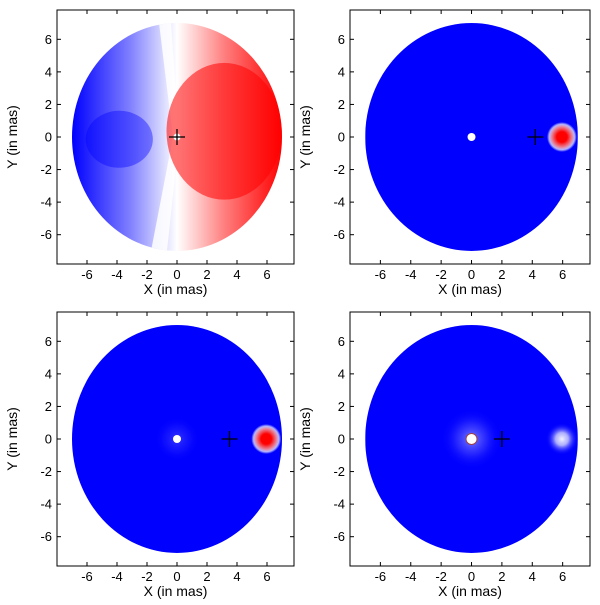 The image size is (600, 605). What do you see at coordinates (119, 139) in the screenshot?
I see `negative-core` at bounding box center [119, 139].